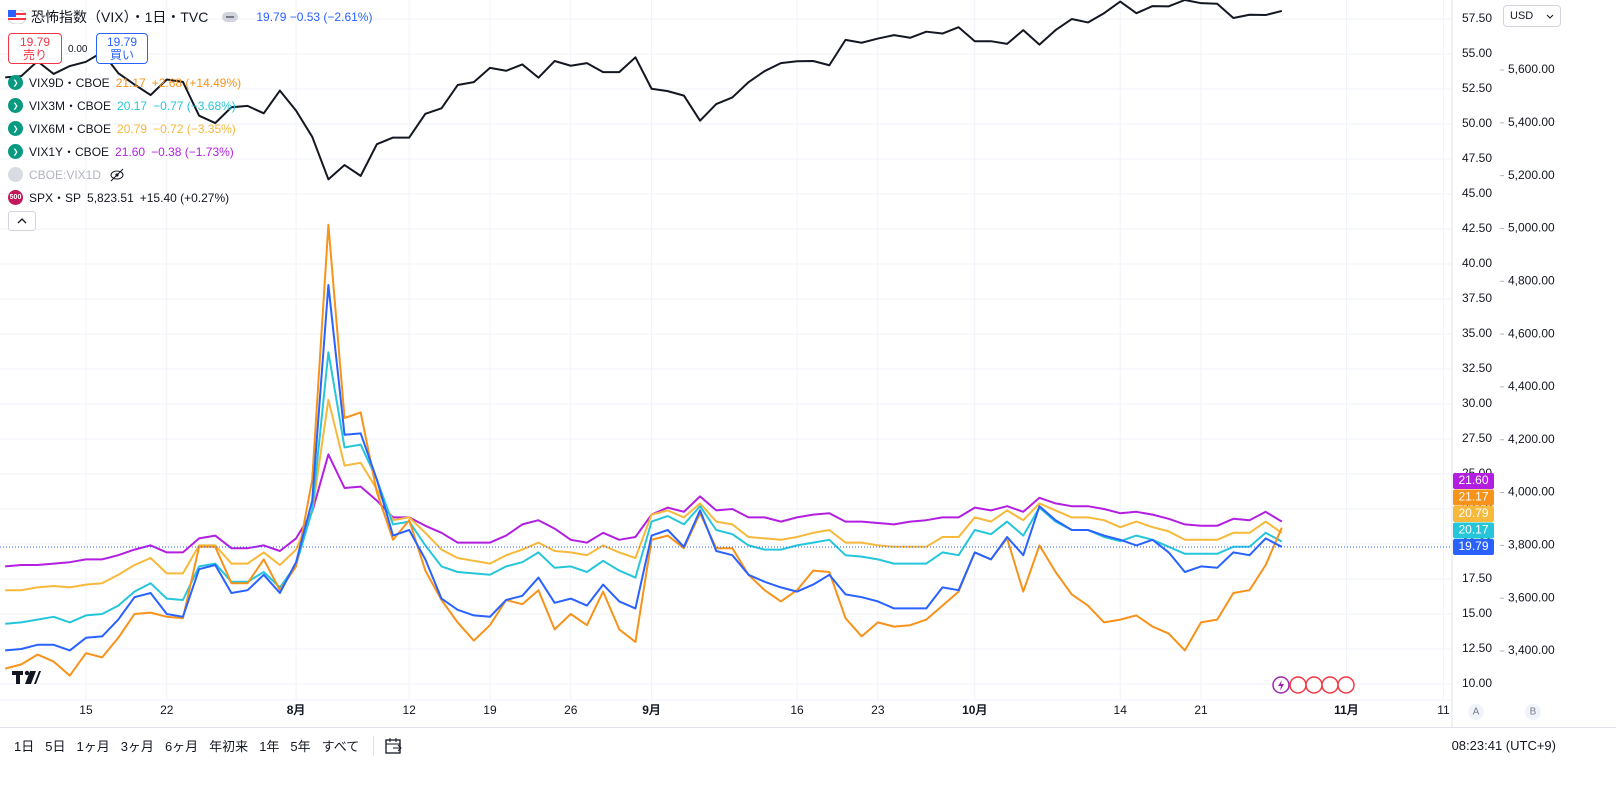 This screenshot has height=789, width=1616. What do you see at coordinates (15, 174) in the screenshot?
I see `legend-icon` at bounding box center [15, 174].